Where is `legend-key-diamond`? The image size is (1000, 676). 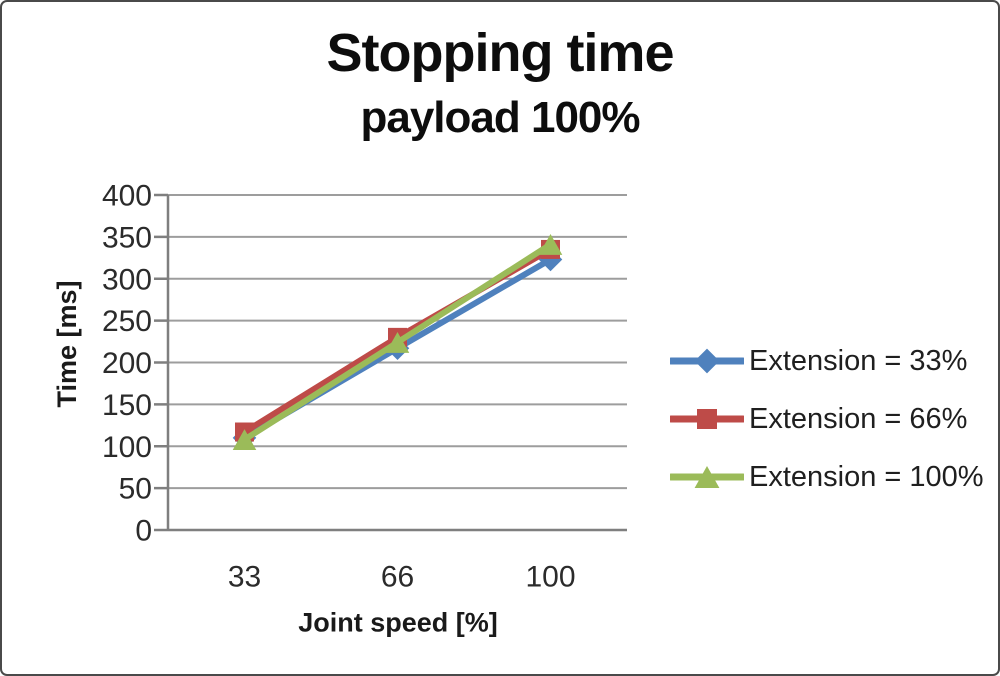
legend-key-diamond is located at coordinates (707, 361).